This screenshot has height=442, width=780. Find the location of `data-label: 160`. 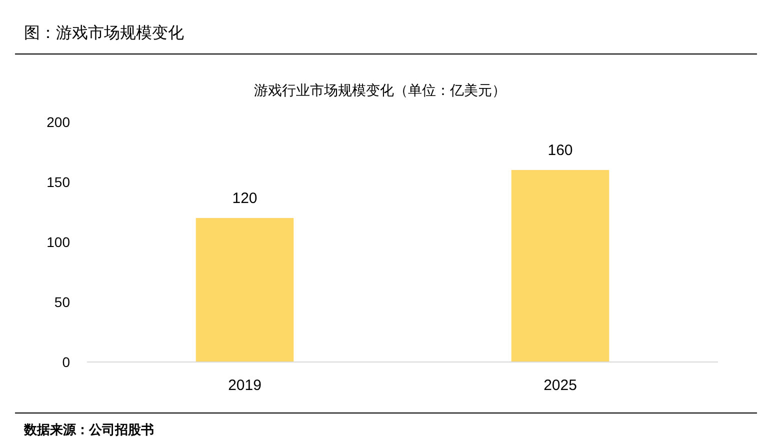

data-label: 160 is located at coordinates (560, 150).